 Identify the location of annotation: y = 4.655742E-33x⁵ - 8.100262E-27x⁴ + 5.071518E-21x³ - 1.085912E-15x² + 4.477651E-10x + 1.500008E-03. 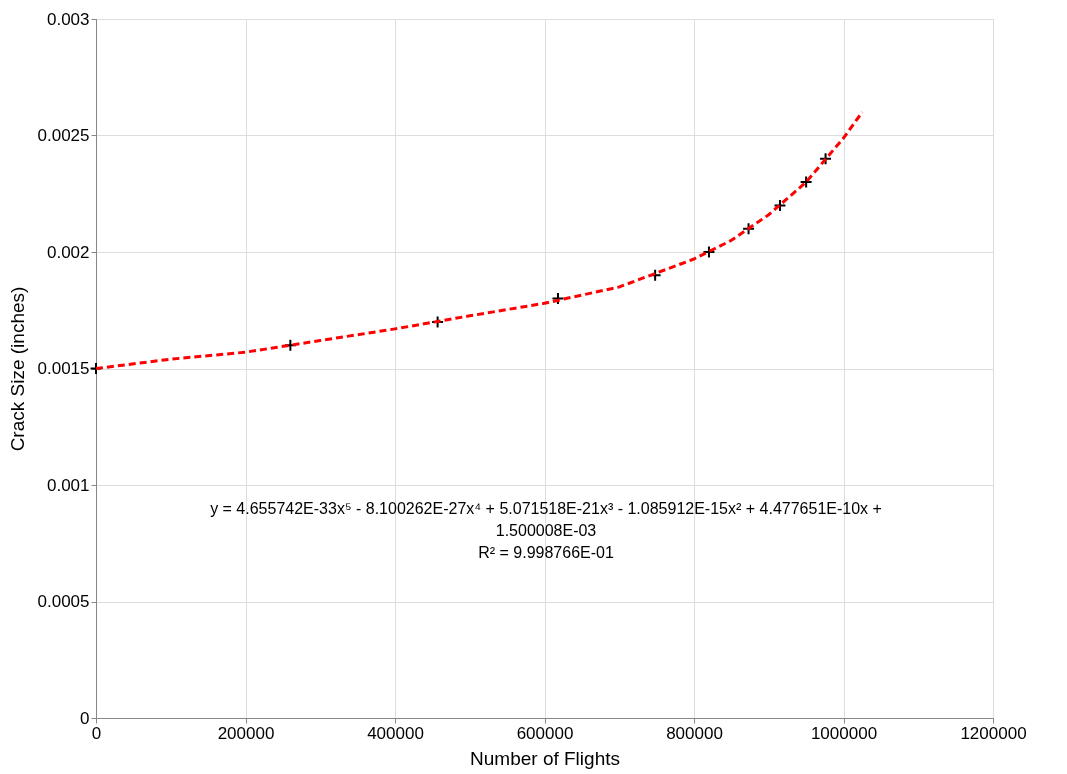
(546, 519).